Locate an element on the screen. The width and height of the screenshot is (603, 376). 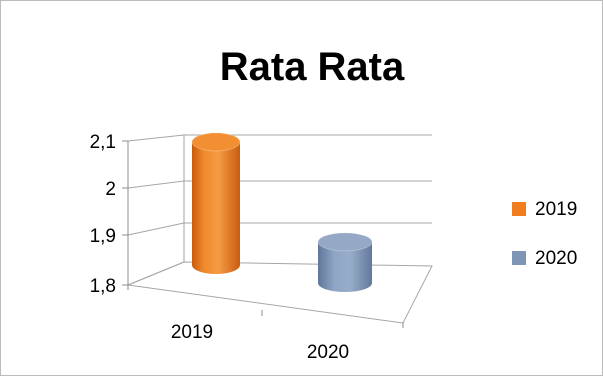
y-tick-label: 2 is located at coordinates (110, 189).